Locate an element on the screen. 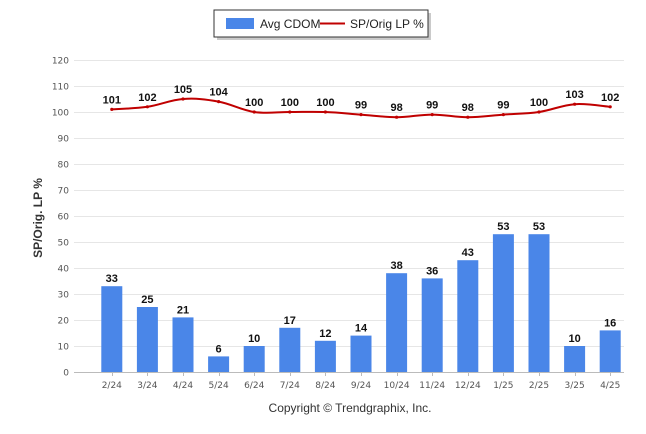 The image size is (646, 434). y-tick-label: 90 is located at coordinates (64, 140).